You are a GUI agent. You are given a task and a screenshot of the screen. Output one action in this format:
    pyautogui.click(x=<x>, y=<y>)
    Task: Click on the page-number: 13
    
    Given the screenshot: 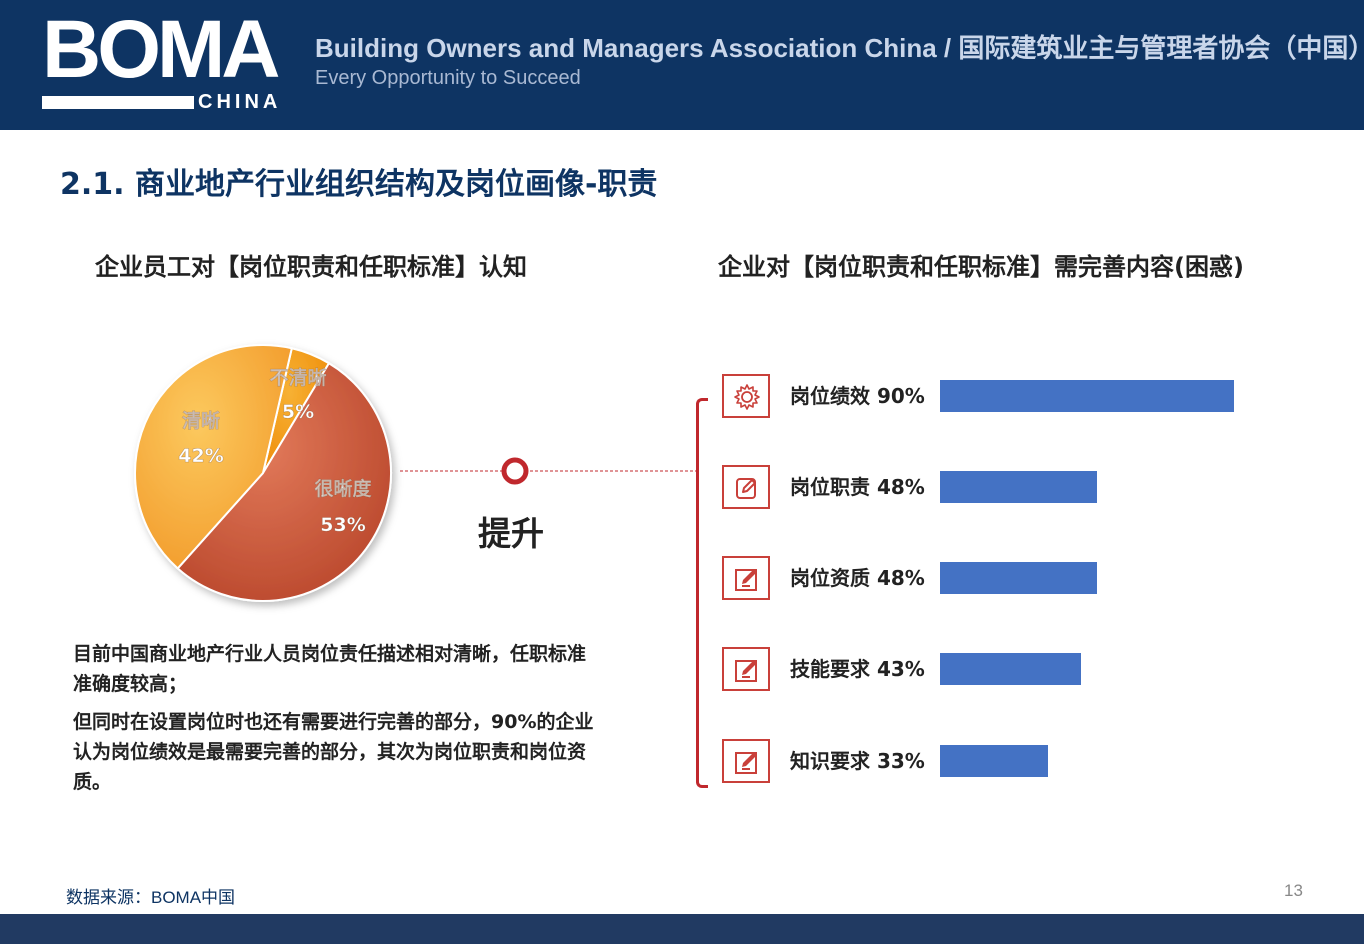 What is the action you would take?
    pyautogui.click(x=1293, y=890)
    